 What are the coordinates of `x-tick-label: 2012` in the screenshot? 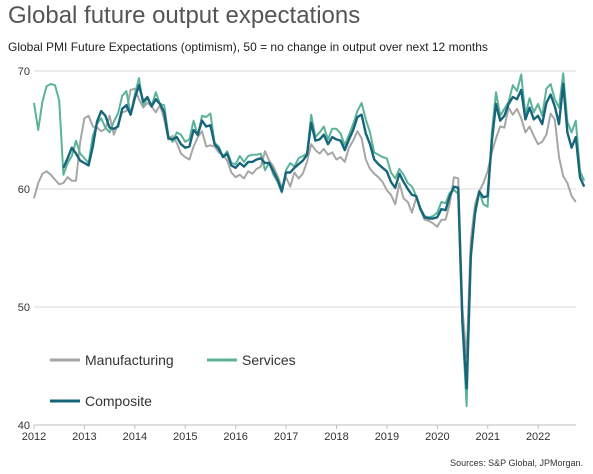 It's located at (34, 437).